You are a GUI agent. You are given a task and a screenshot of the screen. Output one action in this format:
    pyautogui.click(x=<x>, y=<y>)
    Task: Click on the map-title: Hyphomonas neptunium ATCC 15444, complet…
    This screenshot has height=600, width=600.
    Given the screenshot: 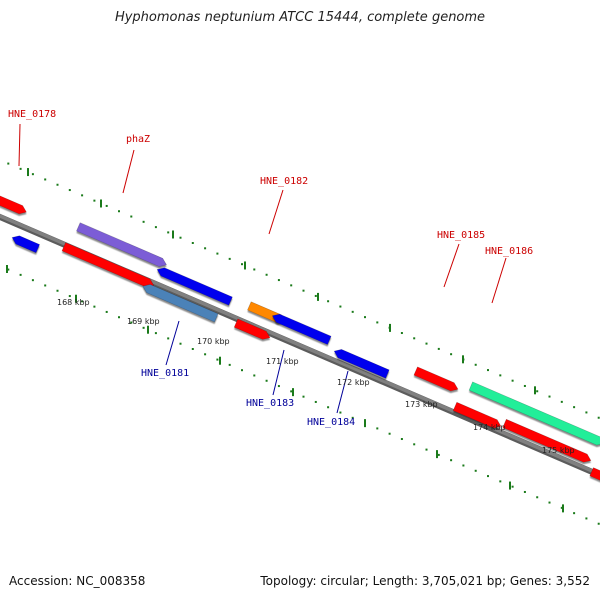 What is the action you would take?
    pyautogui.click(x=300, y=17)
    